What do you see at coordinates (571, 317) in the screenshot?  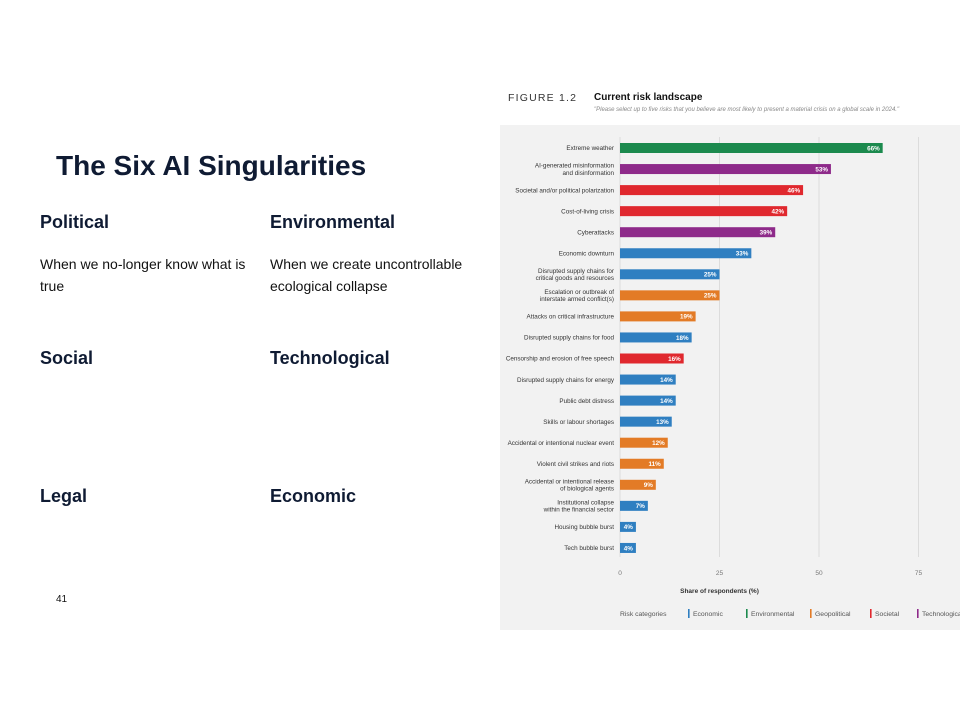 I see `bar-label-9: Attacks on critical infrastructure` at bounding box center [571, 317].